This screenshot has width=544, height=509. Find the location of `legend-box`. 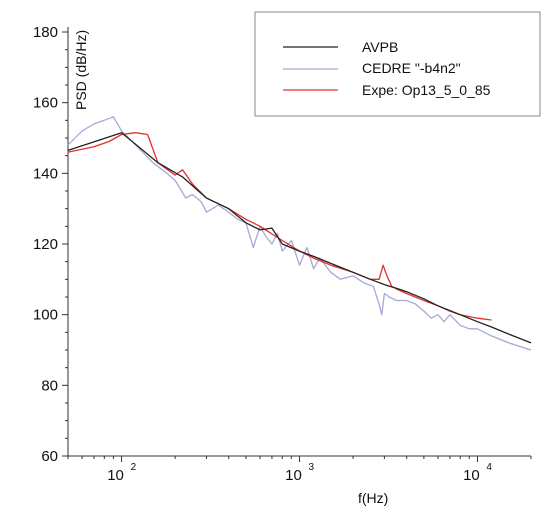

legend-box is located at coordinates (397, 64).